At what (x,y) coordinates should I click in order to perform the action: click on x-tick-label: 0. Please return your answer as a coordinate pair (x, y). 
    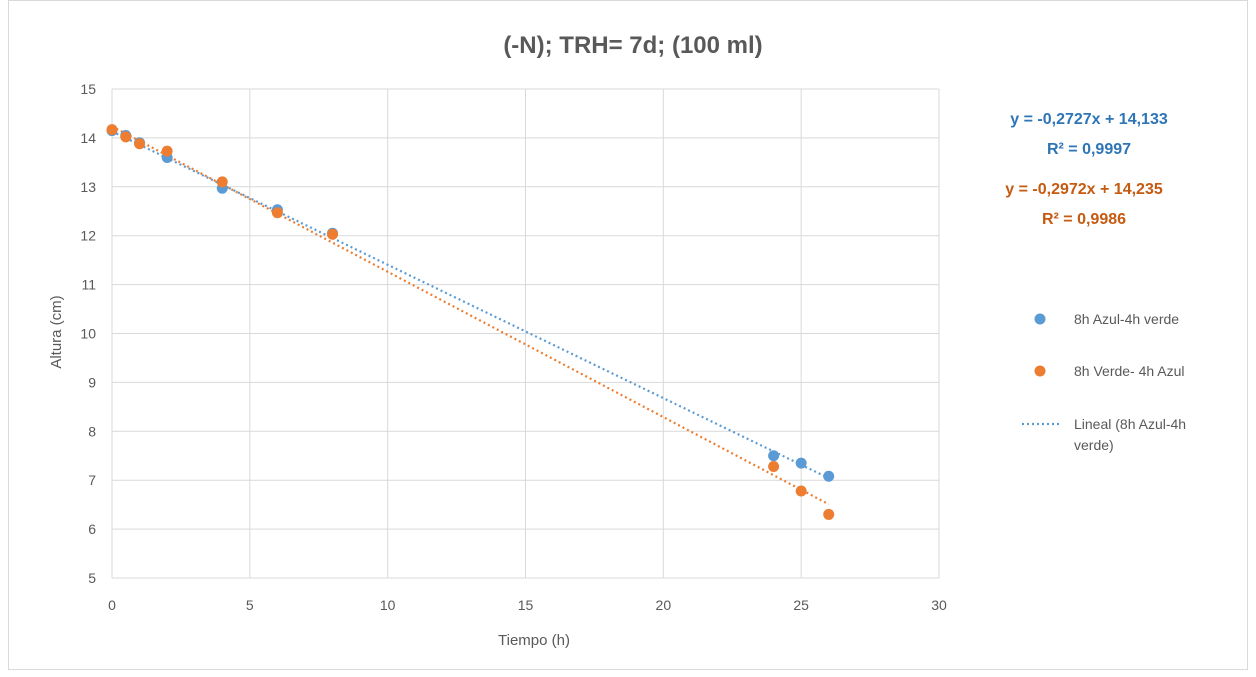
    Looking at the image, I should click on (112, 605).